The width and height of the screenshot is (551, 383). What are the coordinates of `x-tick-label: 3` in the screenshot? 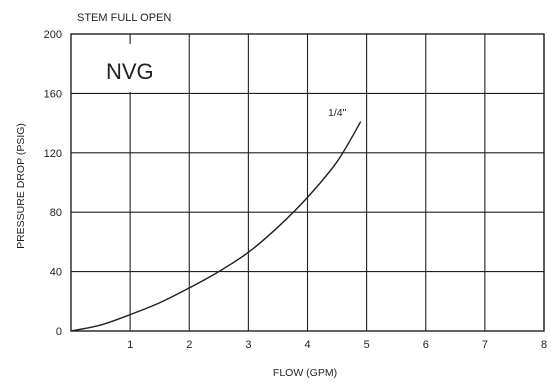 It's located at (248, 345).